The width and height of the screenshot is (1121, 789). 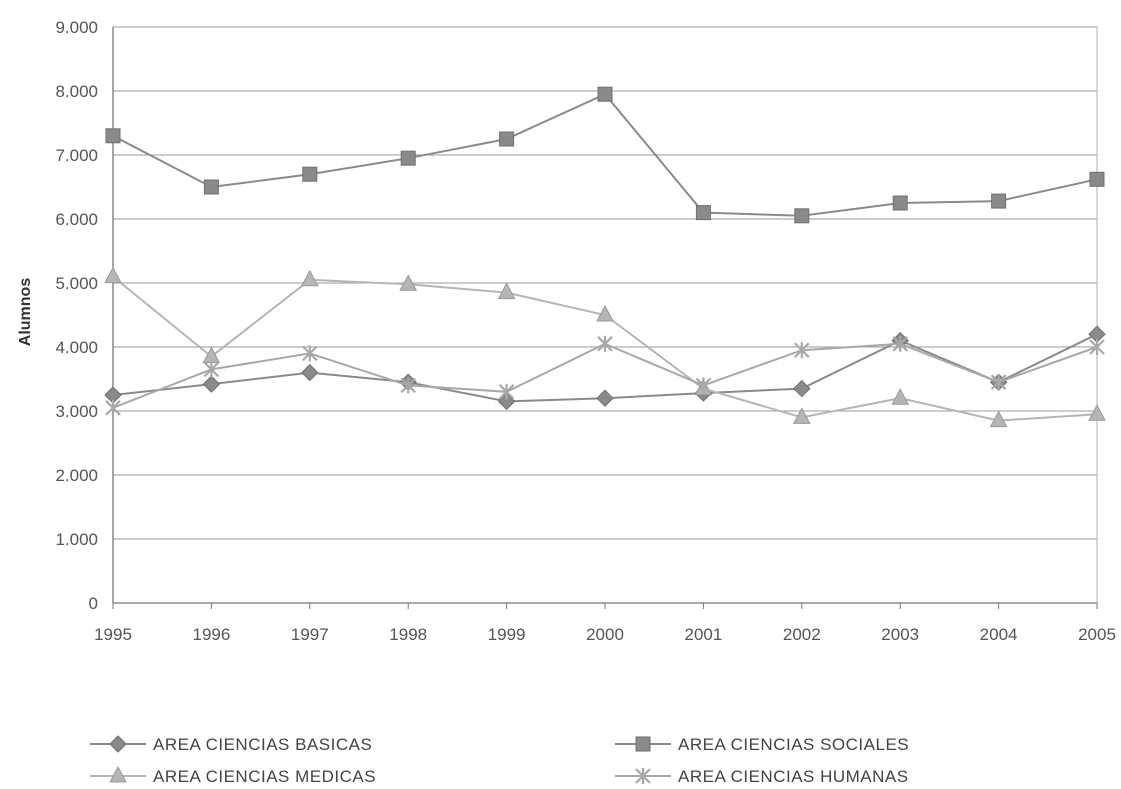 I want to click on legend-item: AREA CIENCIAS BASICAS, so click(x=231, y=744).